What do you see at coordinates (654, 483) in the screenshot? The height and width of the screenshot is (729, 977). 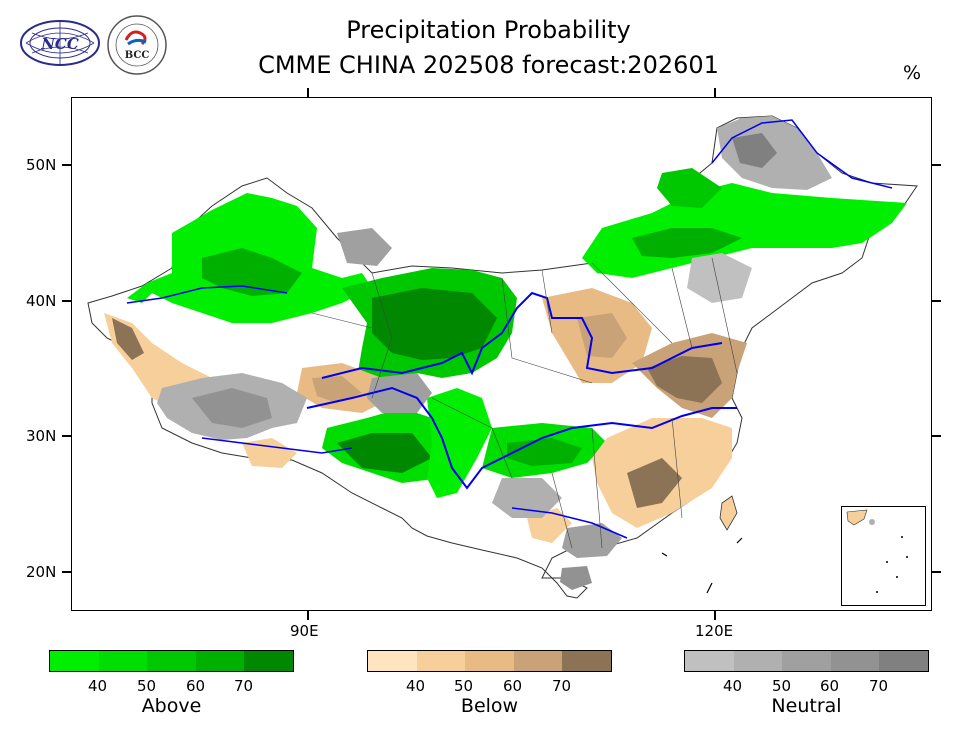 I see `below-region-southeast-dark` at bounding box center [654, 483].